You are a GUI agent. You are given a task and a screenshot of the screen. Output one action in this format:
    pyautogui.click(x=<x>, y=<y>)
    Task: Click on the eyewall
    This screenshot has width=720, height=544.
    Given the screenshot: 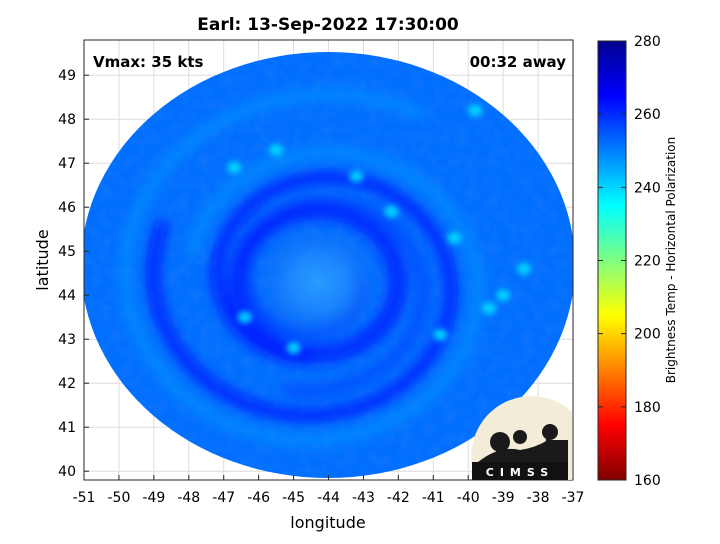 What is the action you would take?
    pyautogui.click(x=318, y=282)
    